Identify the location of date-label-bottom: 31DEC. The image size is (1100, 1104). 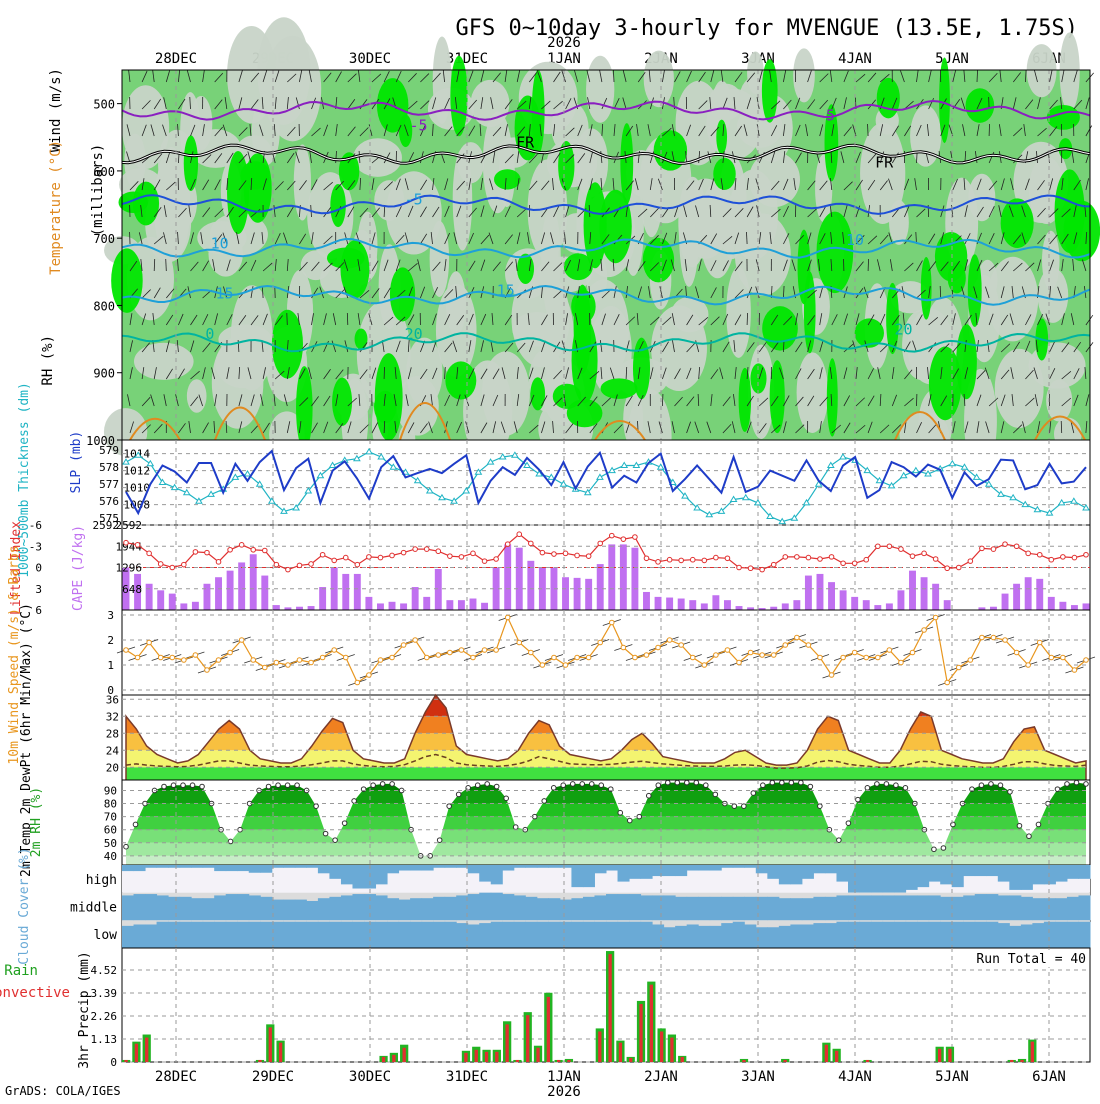
(467, 1077).